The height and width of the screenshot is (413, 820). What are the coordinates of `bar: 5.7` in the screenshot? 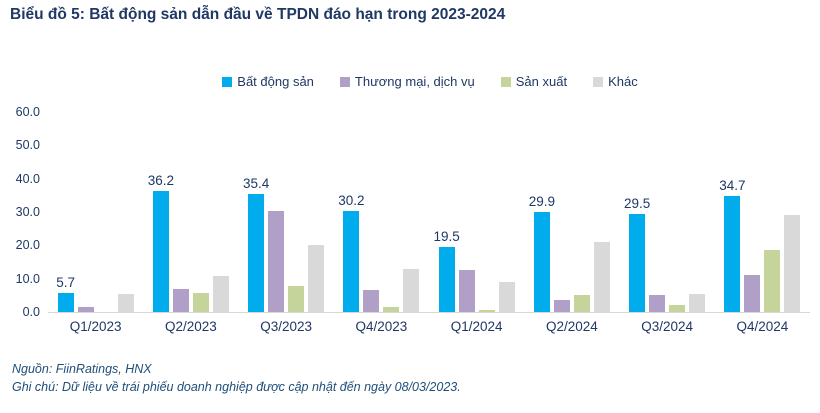 It's located at (65, 293).